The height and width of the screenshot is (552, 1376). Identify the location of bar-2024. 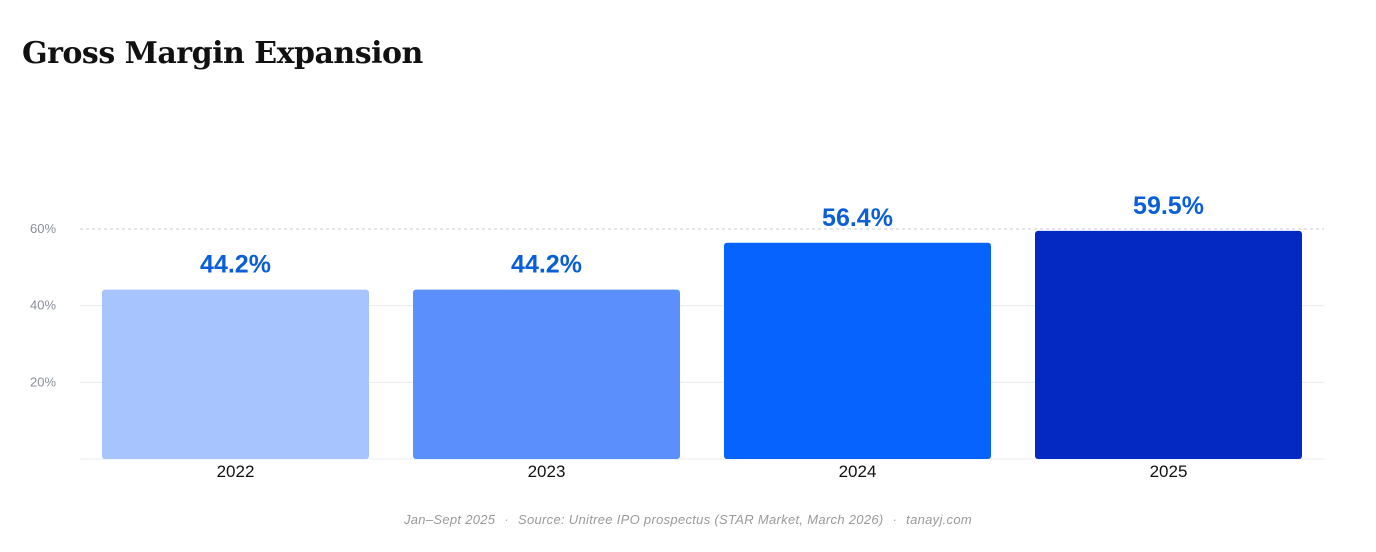
(857, 350).